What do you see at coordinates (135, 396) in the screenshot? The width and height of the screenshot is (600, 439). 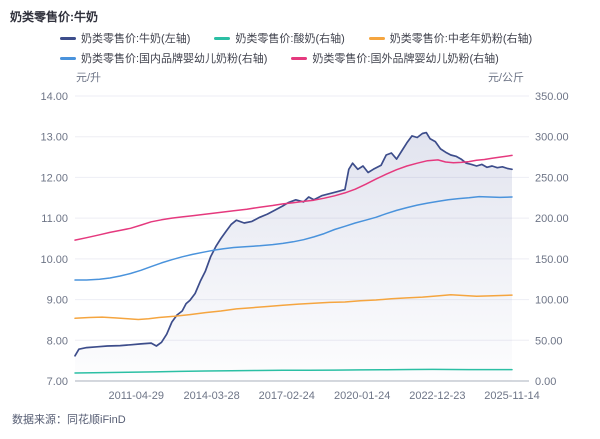 I see `x-axis-tick-label: 2011-04-29` at bounding box center [135, 396].